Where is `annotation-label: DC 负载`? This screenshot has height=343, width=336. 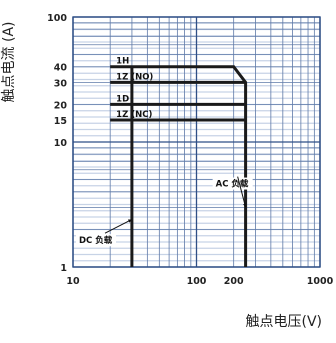
annotation-label: DC 负载 is located at coordinates (96, 240).